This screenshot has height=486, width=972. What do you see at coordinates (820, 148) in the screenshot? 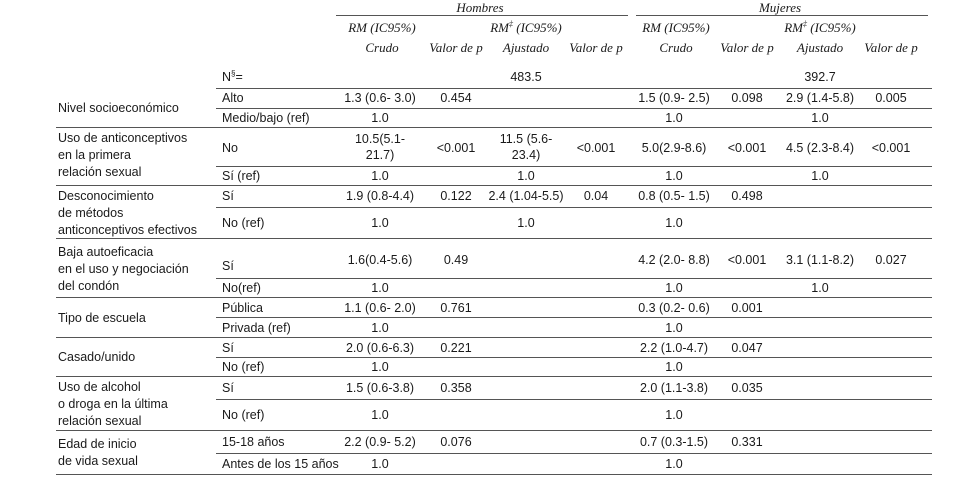
I see `cell-m-aj: 4.5 (2.3-8.4)` at bounding box center [820, 148].